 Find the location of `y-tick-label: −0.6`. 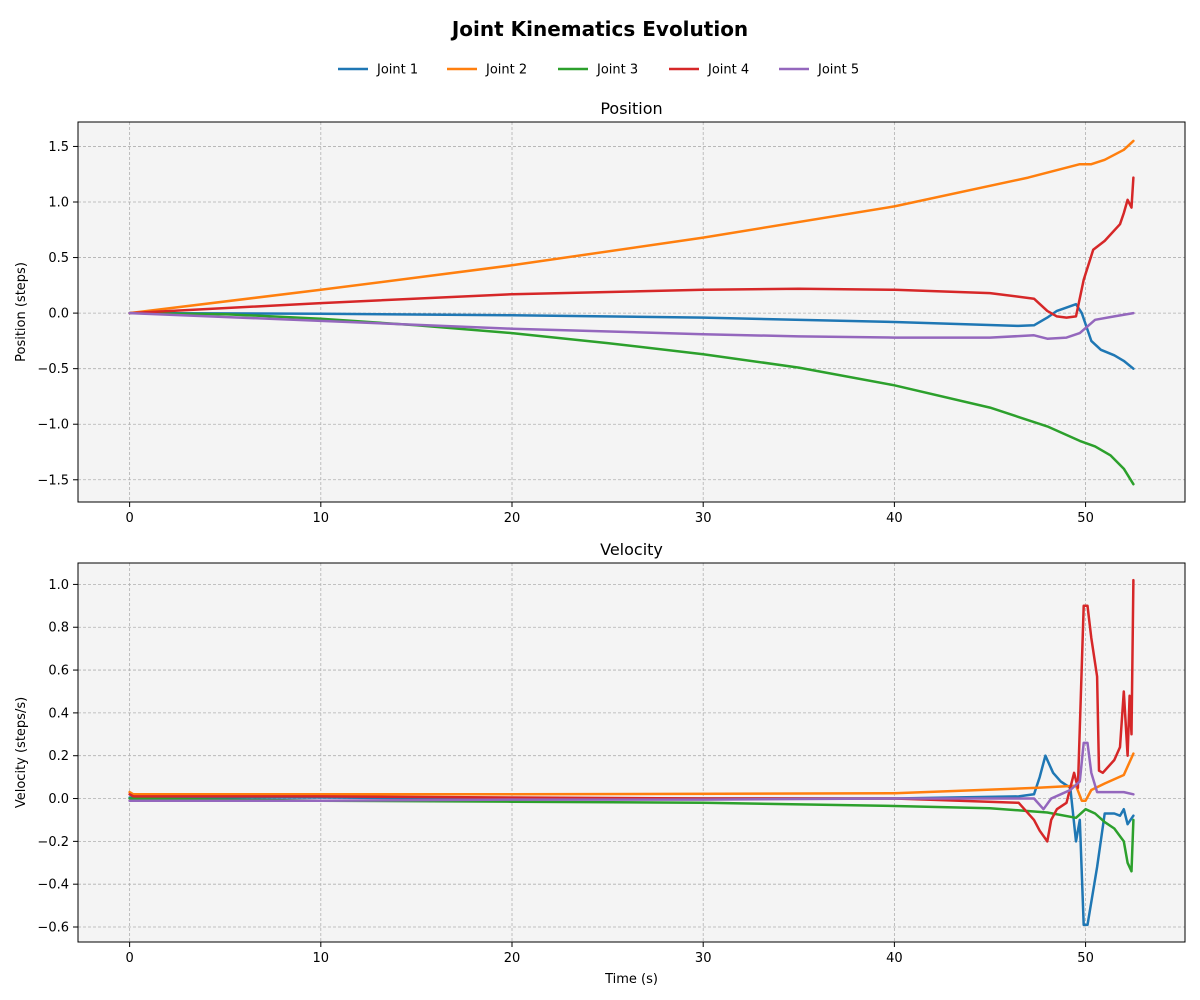

y-tick-label: −0.6 is located at coordinates (53, 928).